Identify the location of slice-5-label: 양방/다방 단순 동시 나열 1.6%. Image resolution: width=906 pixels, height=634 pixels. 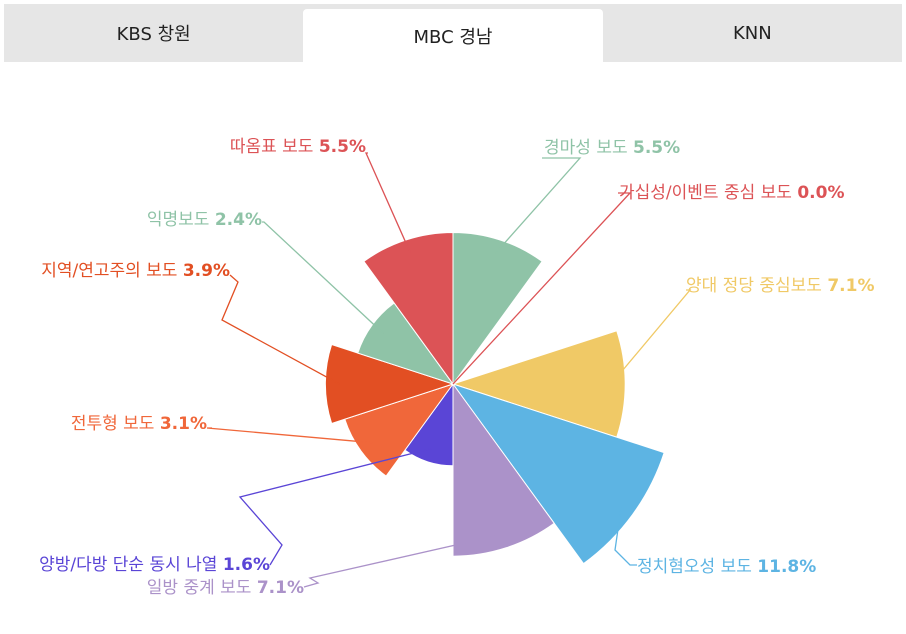
(154, 565).